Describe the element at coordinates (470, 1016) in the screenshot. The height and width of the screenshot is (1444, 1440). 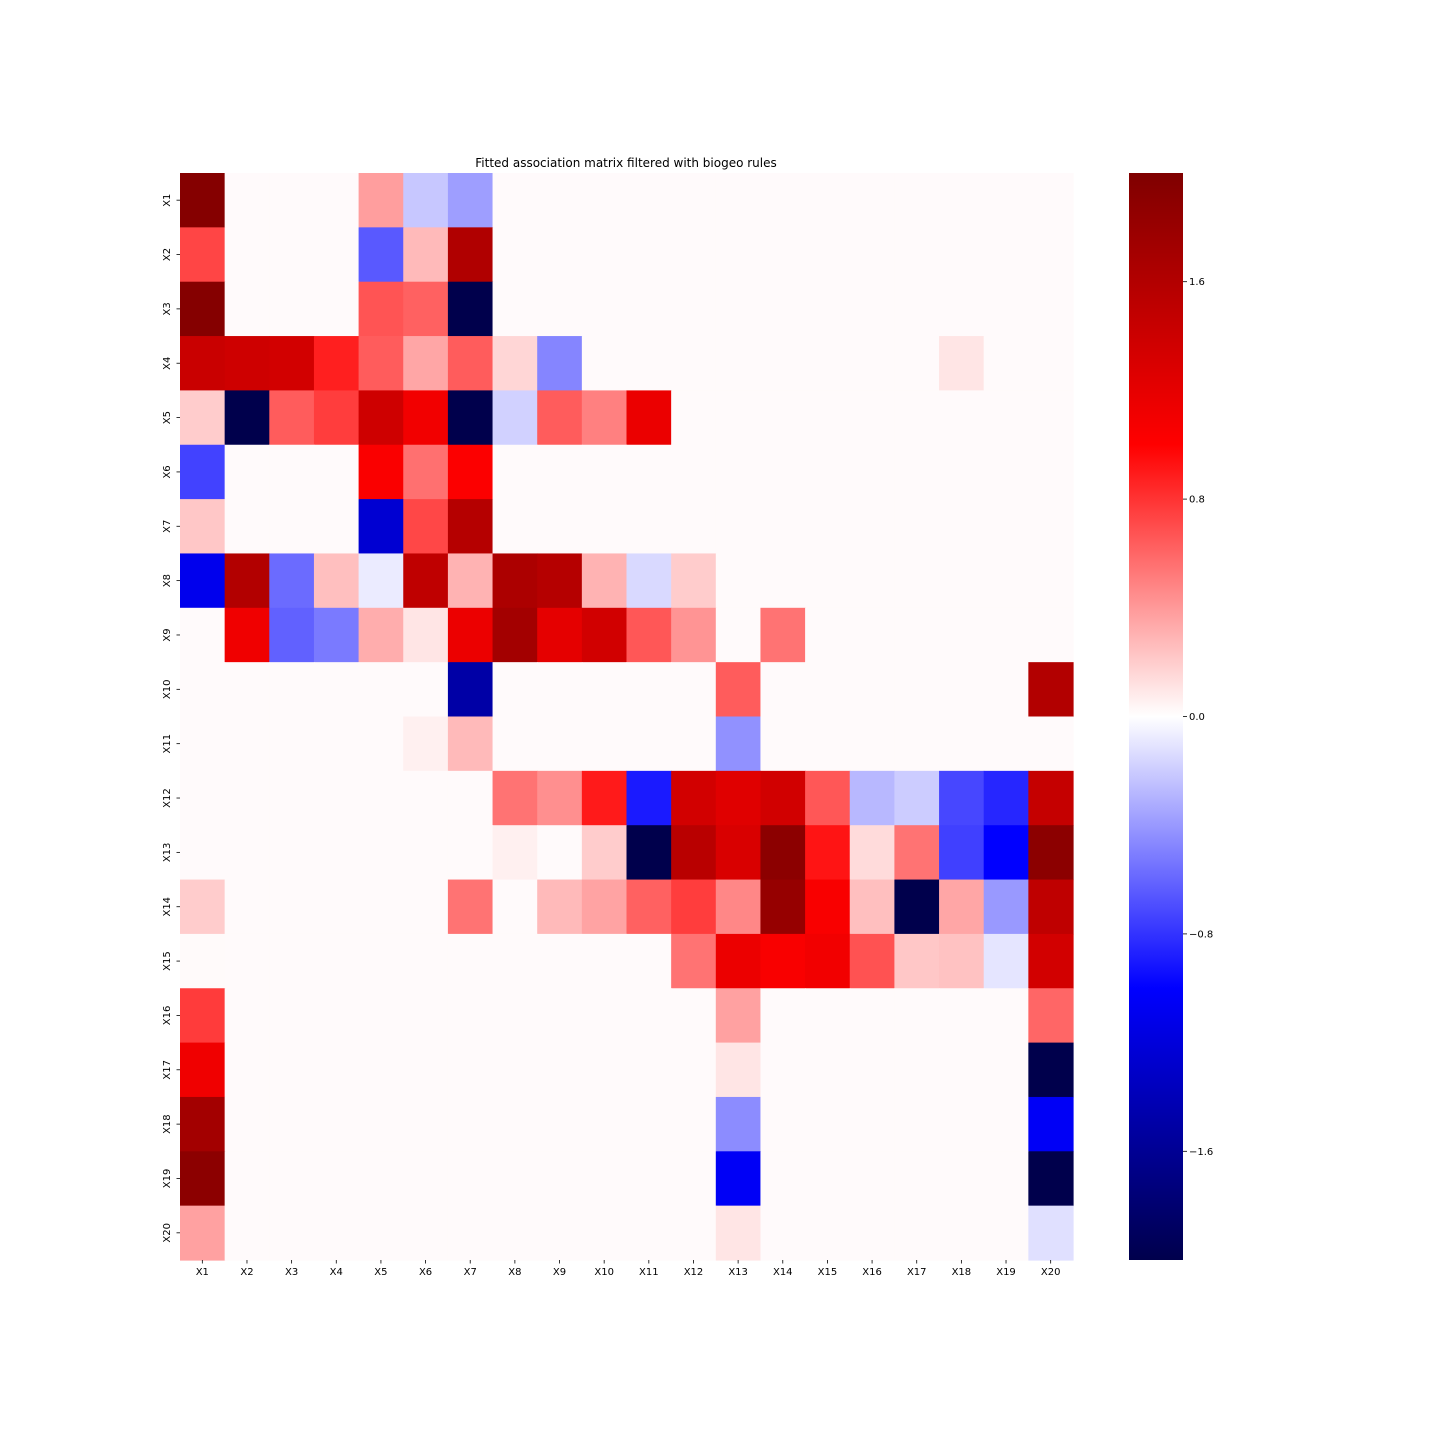
I see `heatmap-cell-X16-X7` at that location.